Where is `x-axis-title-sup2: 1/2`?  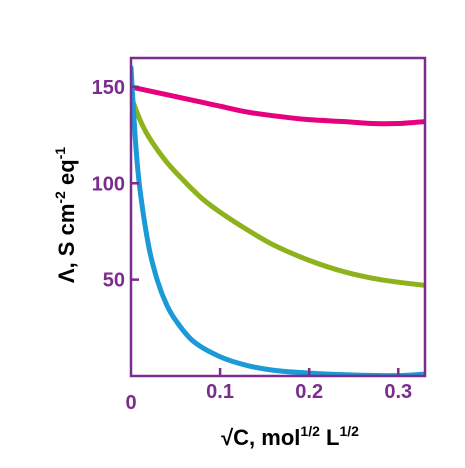
x-axis-title-sup2: 1/2 is located at coordinates (349, 431).